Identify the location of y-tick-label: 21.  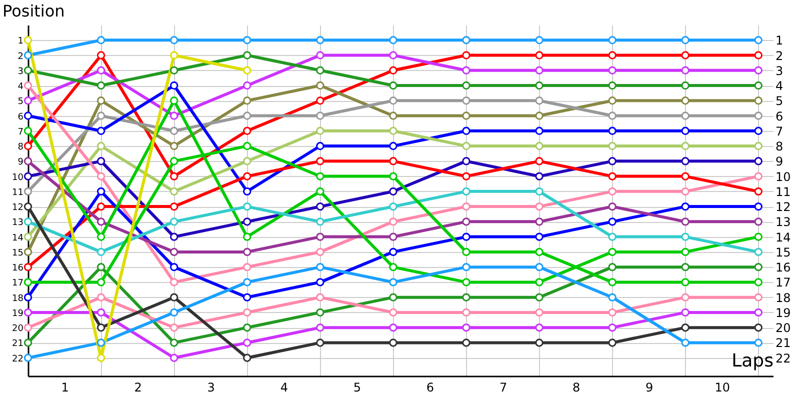
(18, 344).